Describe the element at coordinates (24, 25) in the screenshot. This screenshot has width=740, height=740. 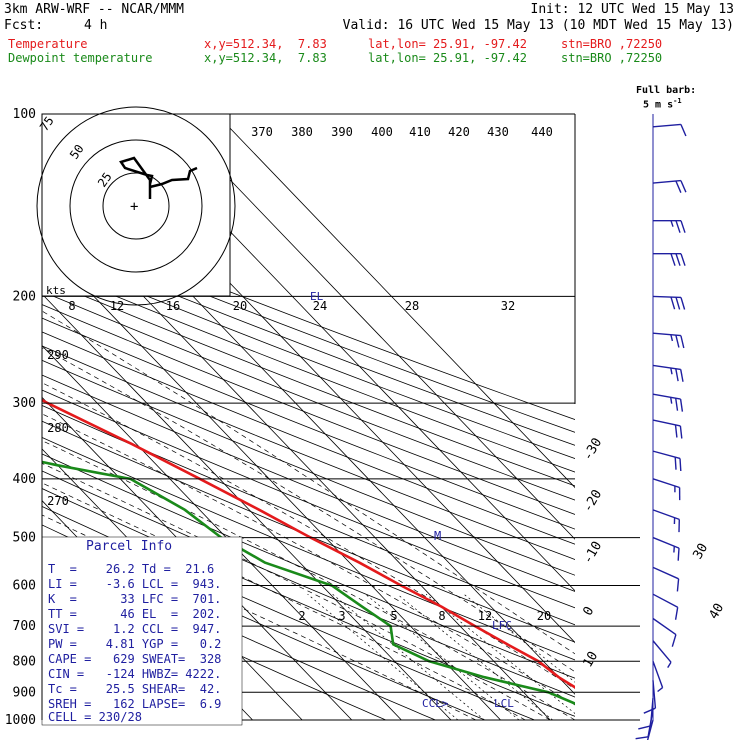
I see `fcst-label: Fcst:` at that location.